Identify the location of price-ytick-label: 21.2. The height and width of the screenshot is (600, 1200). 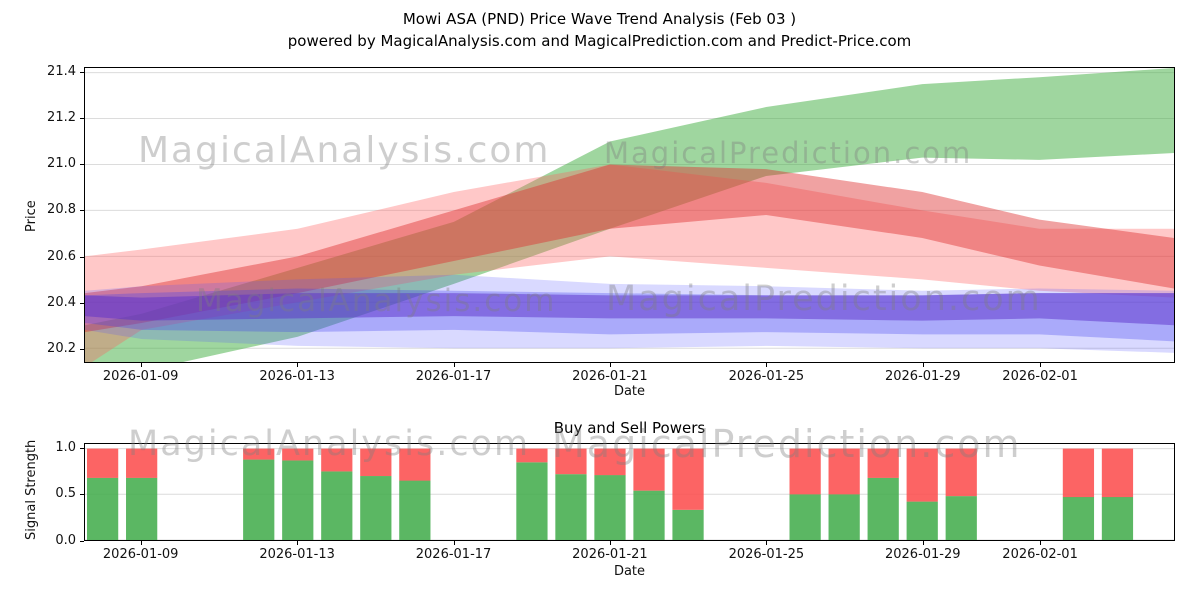
(61, 117).